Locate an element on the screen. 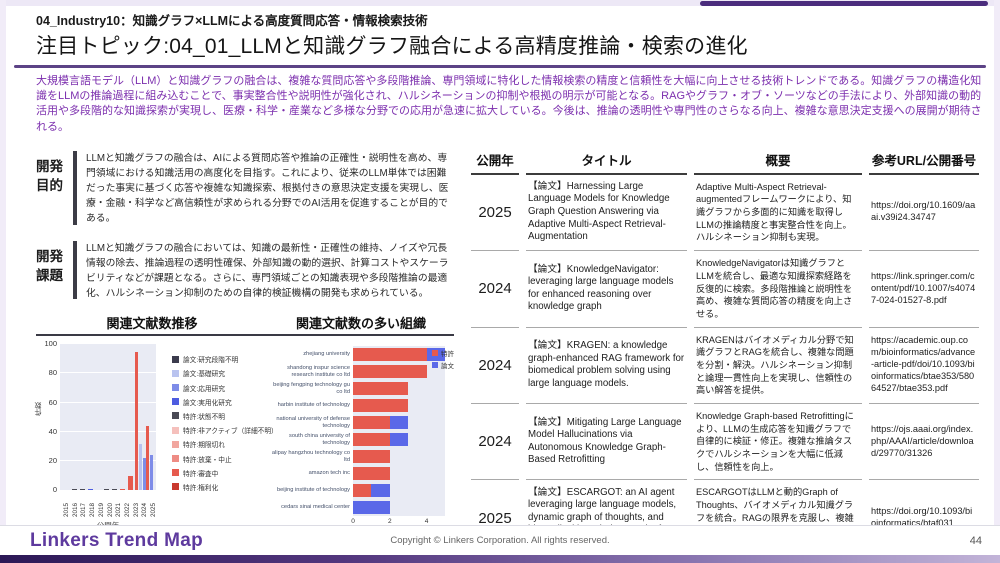 The height and width of the screenshot is (563, 1000). x-tick-slot: 2019 is located at coordinates (101, 505).